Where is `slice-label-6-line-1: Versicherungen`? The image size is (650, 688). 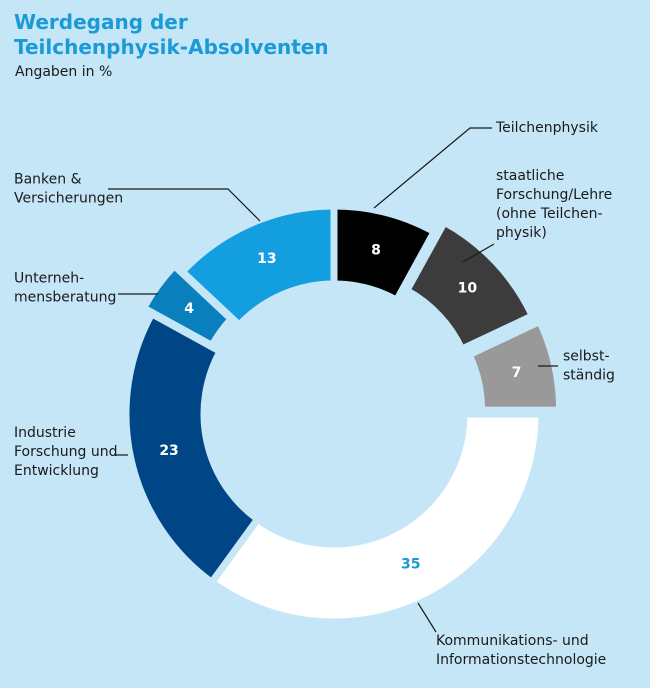 slice-label-6-line-1: Versicherungen is located at coordinates (68, 199).